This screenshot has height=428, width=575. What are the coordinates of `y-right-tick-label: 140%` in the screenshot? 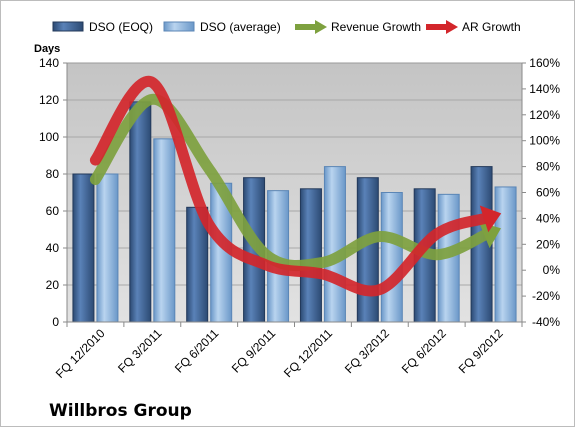 It's located at (544, 89).